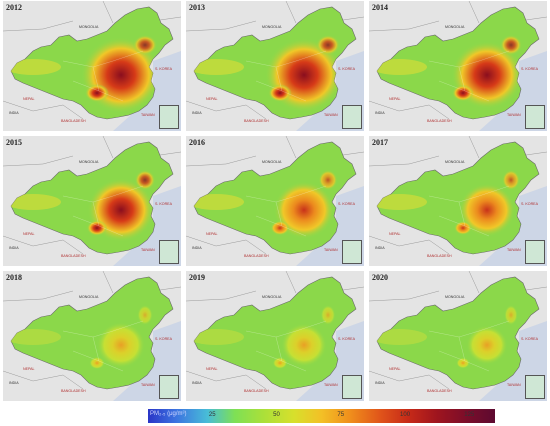 This screenshot has width=550, height=426. I want to click on year-label: 2014, so click(380, 7).